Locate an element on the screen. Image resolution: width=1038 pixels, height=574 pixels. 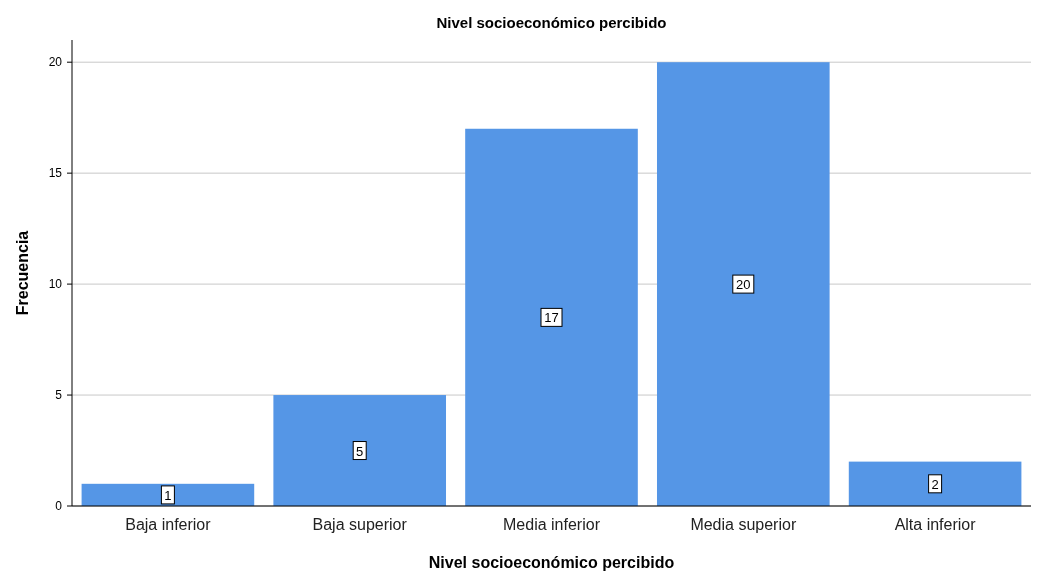
data-label: 1 is located at coordinates (168, 495).